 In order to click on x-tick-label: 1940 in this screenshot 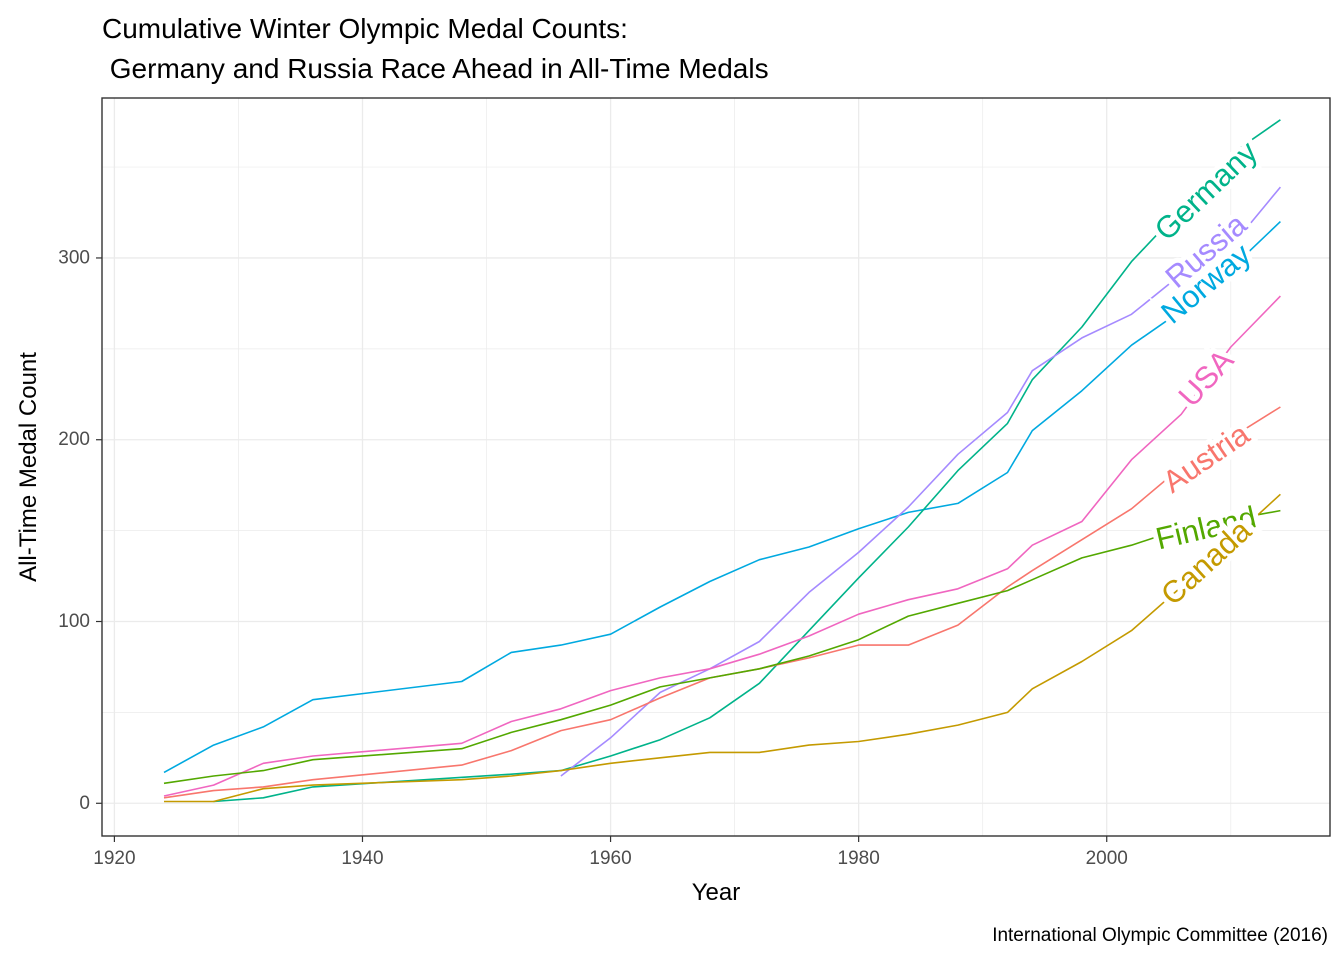, I will do `click(362, 858)`.